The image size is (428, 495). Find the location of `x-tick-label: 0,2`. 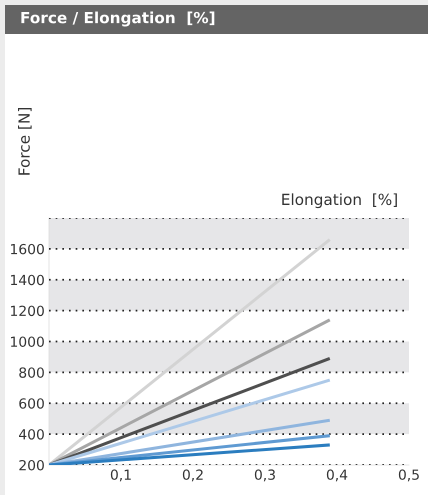

x-tick-label: 0,2 is located at coordinates (192, 475).